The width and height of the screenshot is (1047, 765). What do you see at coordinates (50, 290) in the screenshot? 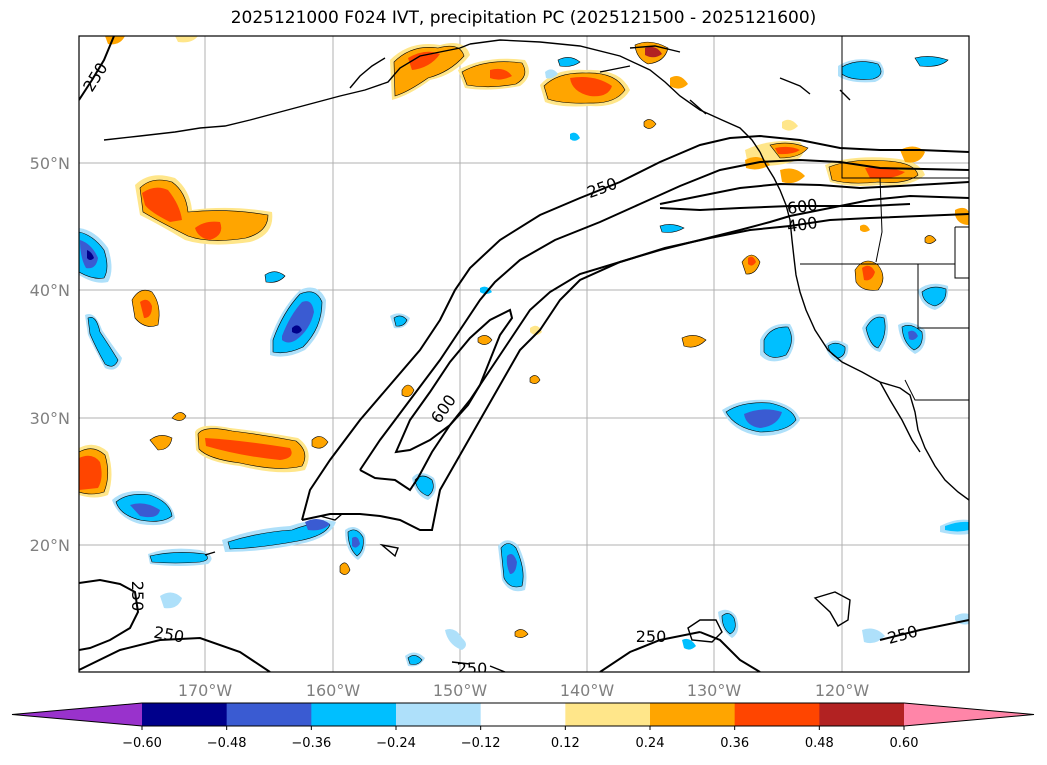
I see `lat-label: 40°N` at bounding box center [50, 290].